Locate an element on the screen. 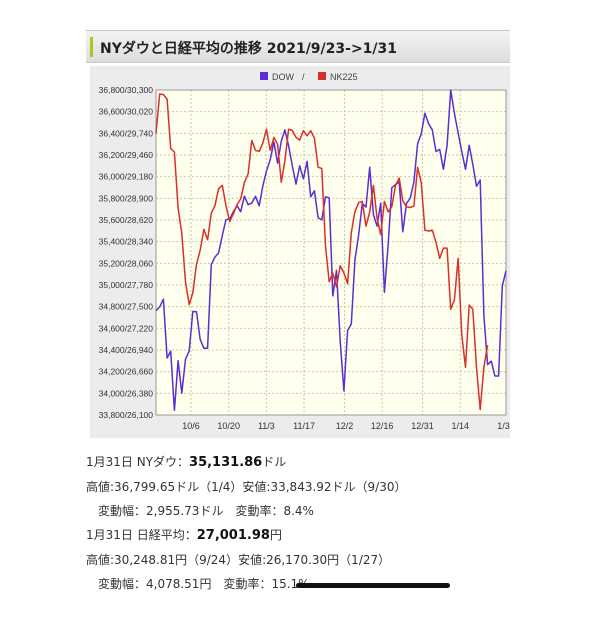 The height and width of the screenshot is (624, 595). y-tick-label: 34,600/27,220 is located at coordinates (126, 328).